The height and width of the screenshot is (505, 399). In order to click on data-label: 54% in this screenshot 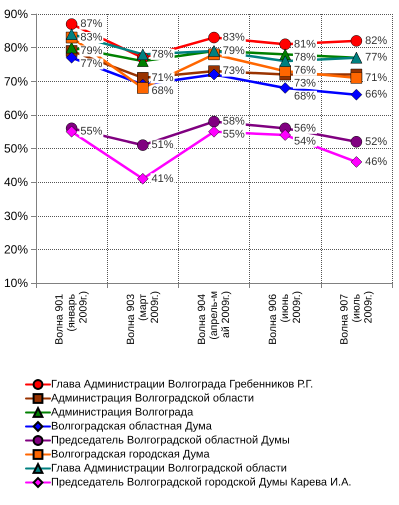, I will do `click(305, 141)`.